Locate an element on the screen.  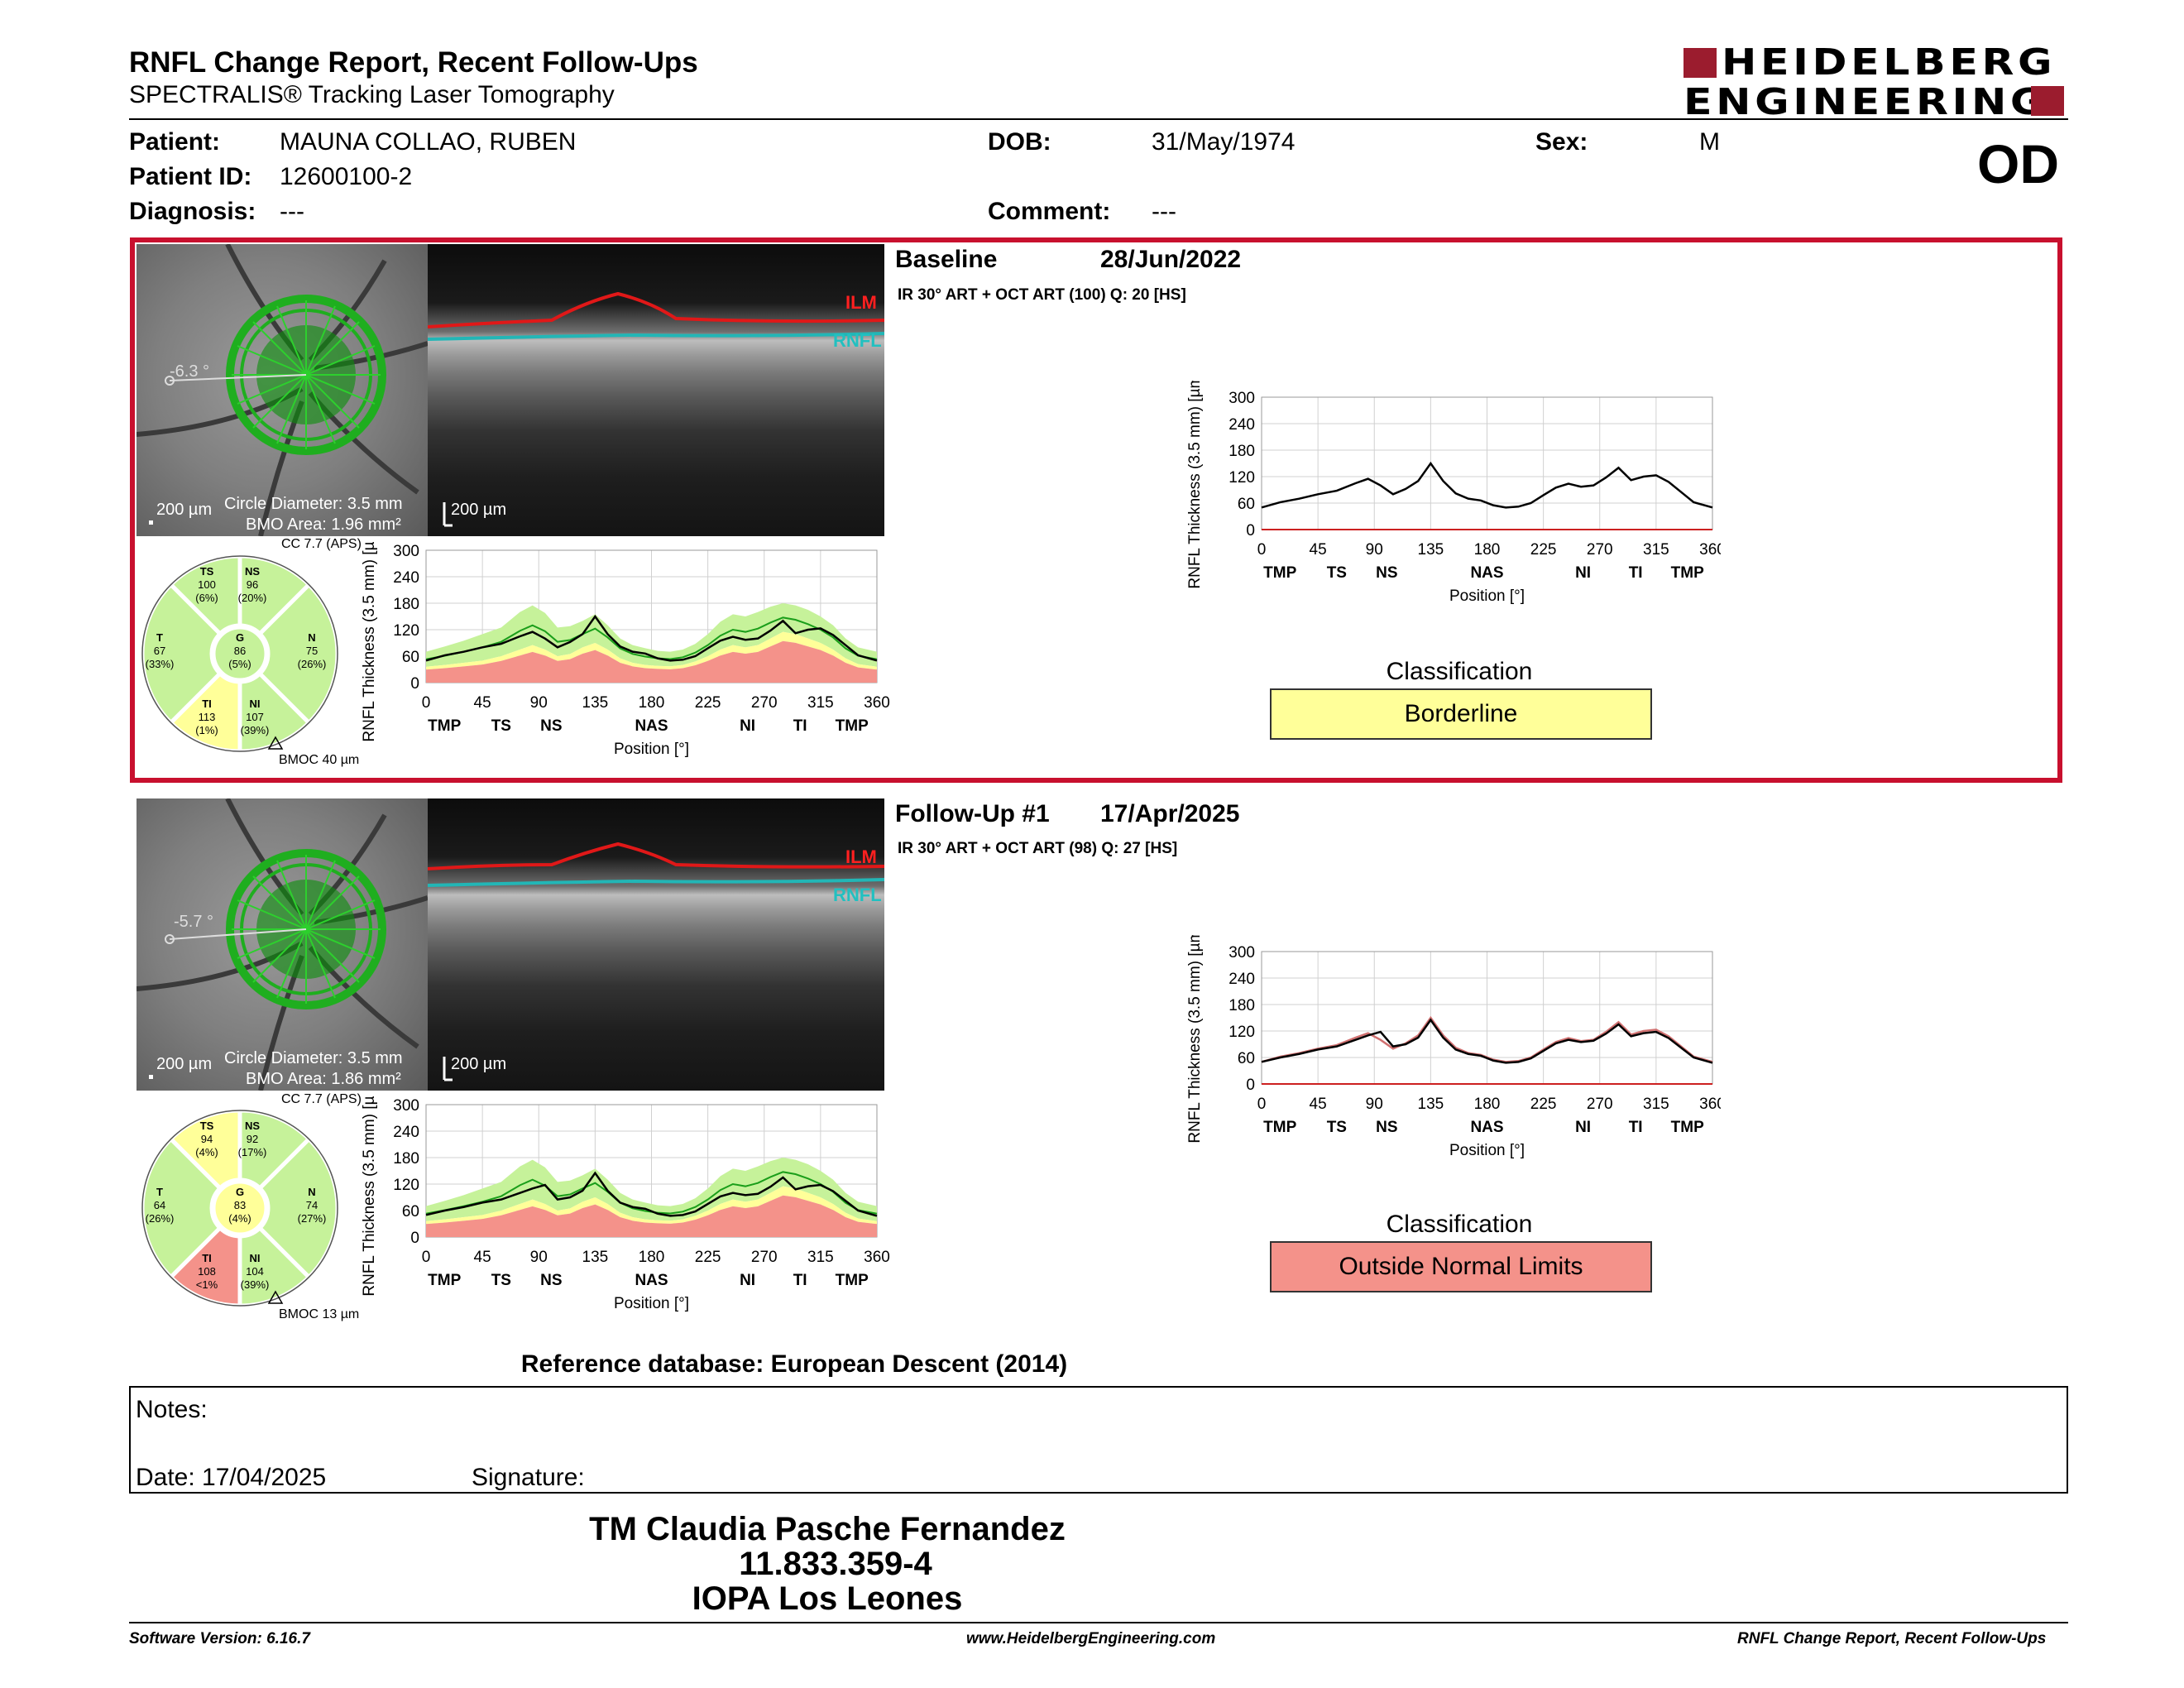
signer-id: 11.833.359-4 is located at coordinates (835, 1564).